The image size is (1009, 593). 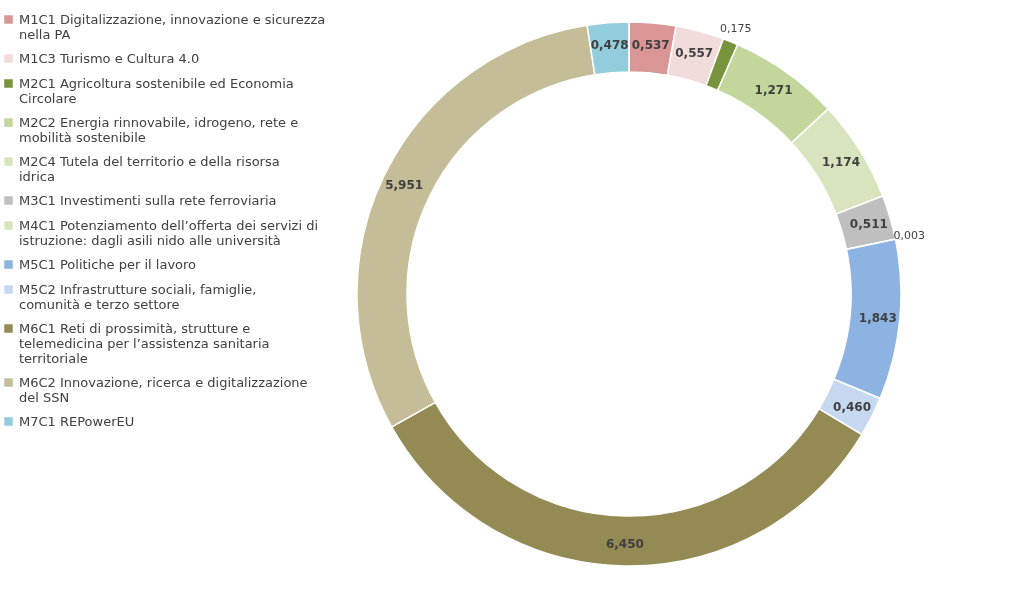 What do you see at coordinates (172, 26) in the screenshot?
I see `legend-label: M1C1 Digitalizzazione, innovazione e sicurezza nella PA` at bounding box center [172, 26].